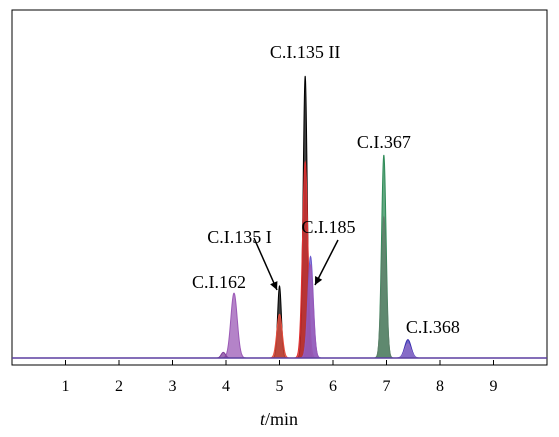 Image resolution: width=559 pixels, height=437 pixels. What do you see at coordinates (280, 386) in the screenshot?
I see `x-tick-label-5: 5` at bounding box center [280, 386].